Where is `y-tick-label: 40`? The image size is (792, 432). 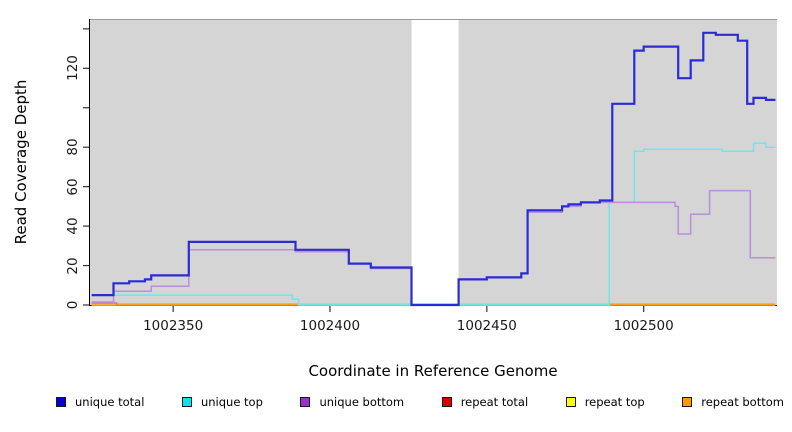
y-tick-label: 40 is located at coordinates (73, 226).